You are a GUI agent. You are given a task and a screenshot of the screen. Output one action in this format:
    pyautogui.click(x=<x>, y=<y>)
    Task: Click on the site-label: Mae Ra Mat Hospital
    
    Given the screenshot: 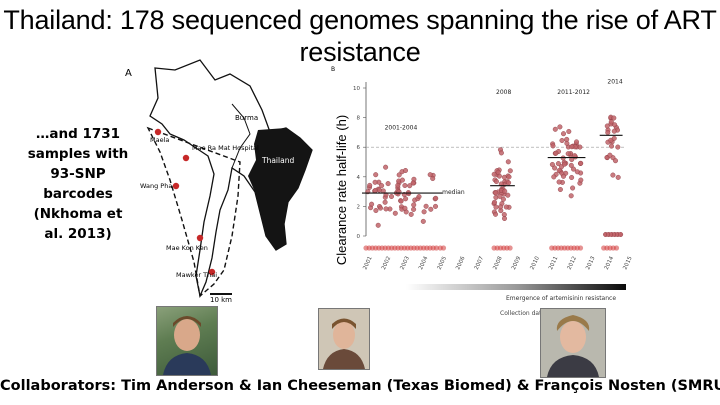 What is the action you would take?
    pyautogui.click(x=225, y=148)
    